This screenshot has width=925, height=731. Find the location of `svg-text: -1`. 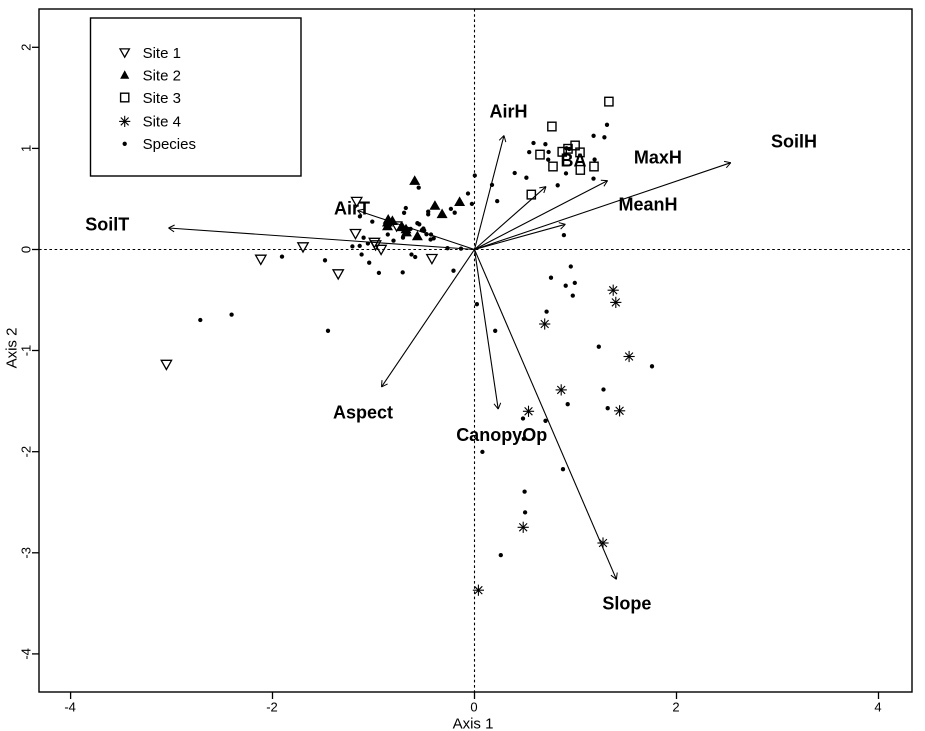

svg-text: -1 is located at coordinates (26, 351).